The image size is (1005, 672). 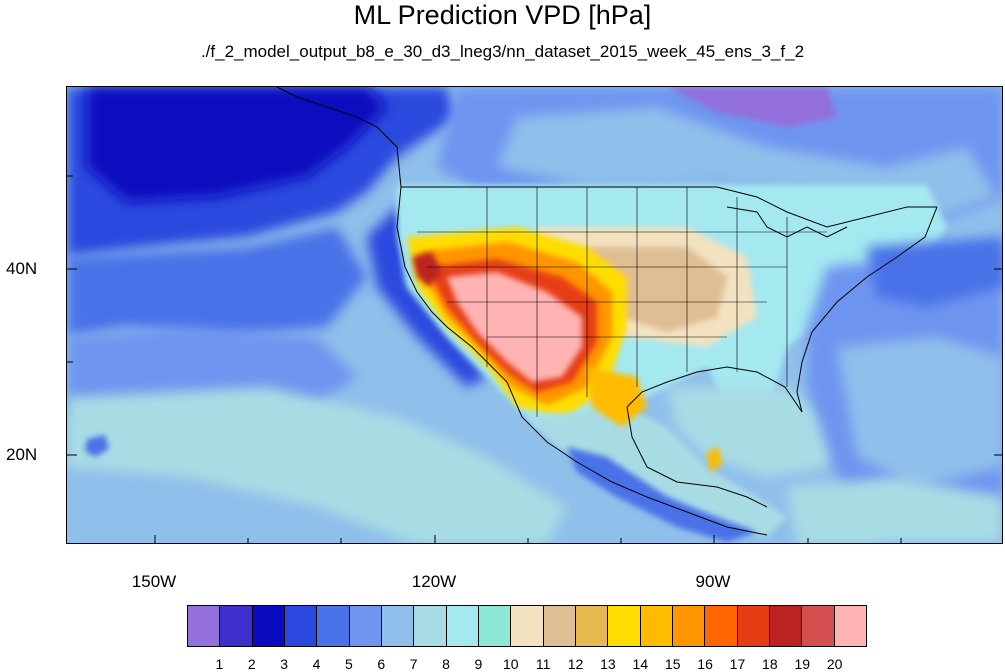 What do you see at coordinates (502, 15) in the screenshot?
I see `chart-title: ML Prediction VPD [hPa]` at bounding box center [502, 15].